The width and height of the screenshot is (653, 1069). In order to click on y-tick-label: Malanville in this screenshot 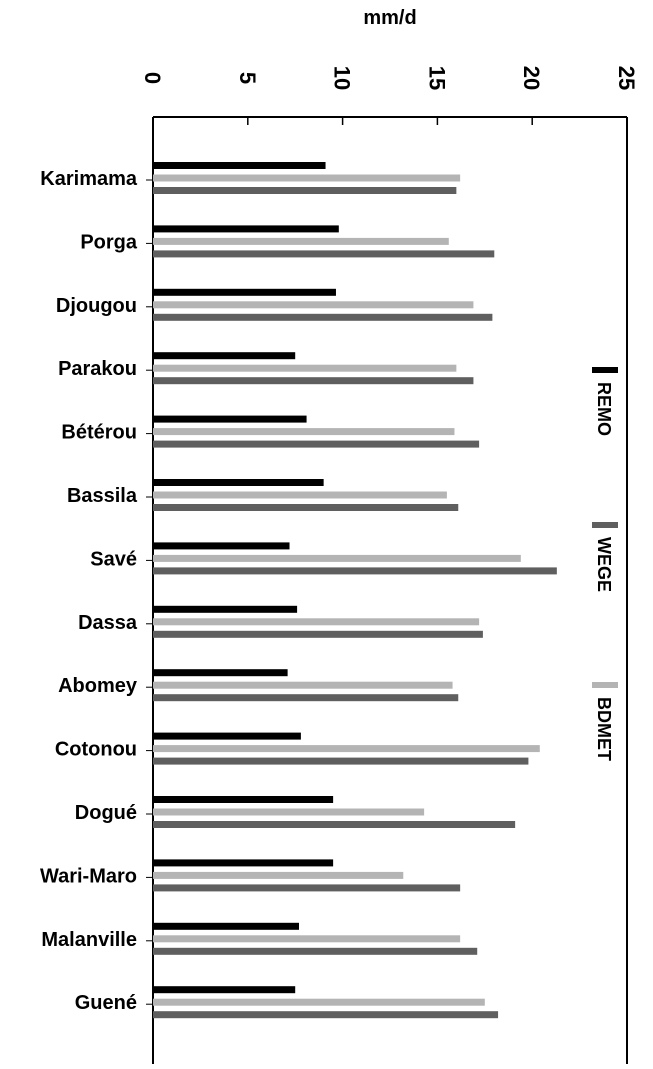, I will do `click(89, 940)`.